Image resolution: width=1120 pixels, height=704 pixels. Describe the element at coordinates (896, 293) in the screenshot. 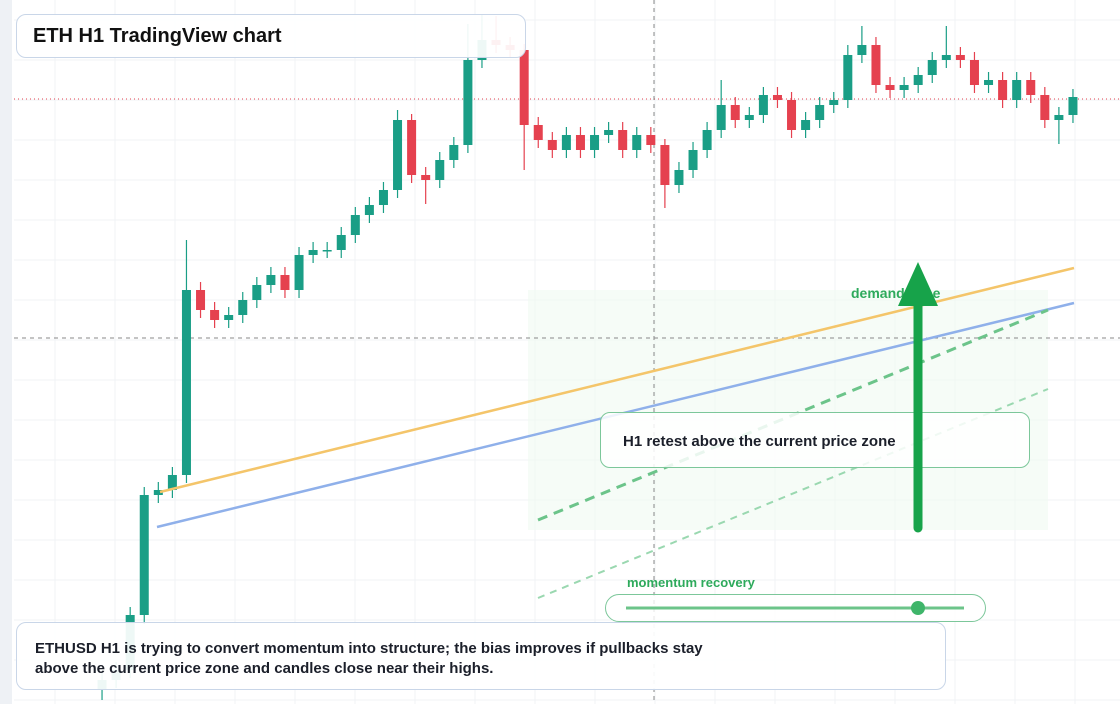

I see `demand-label: demand zone` at that location.